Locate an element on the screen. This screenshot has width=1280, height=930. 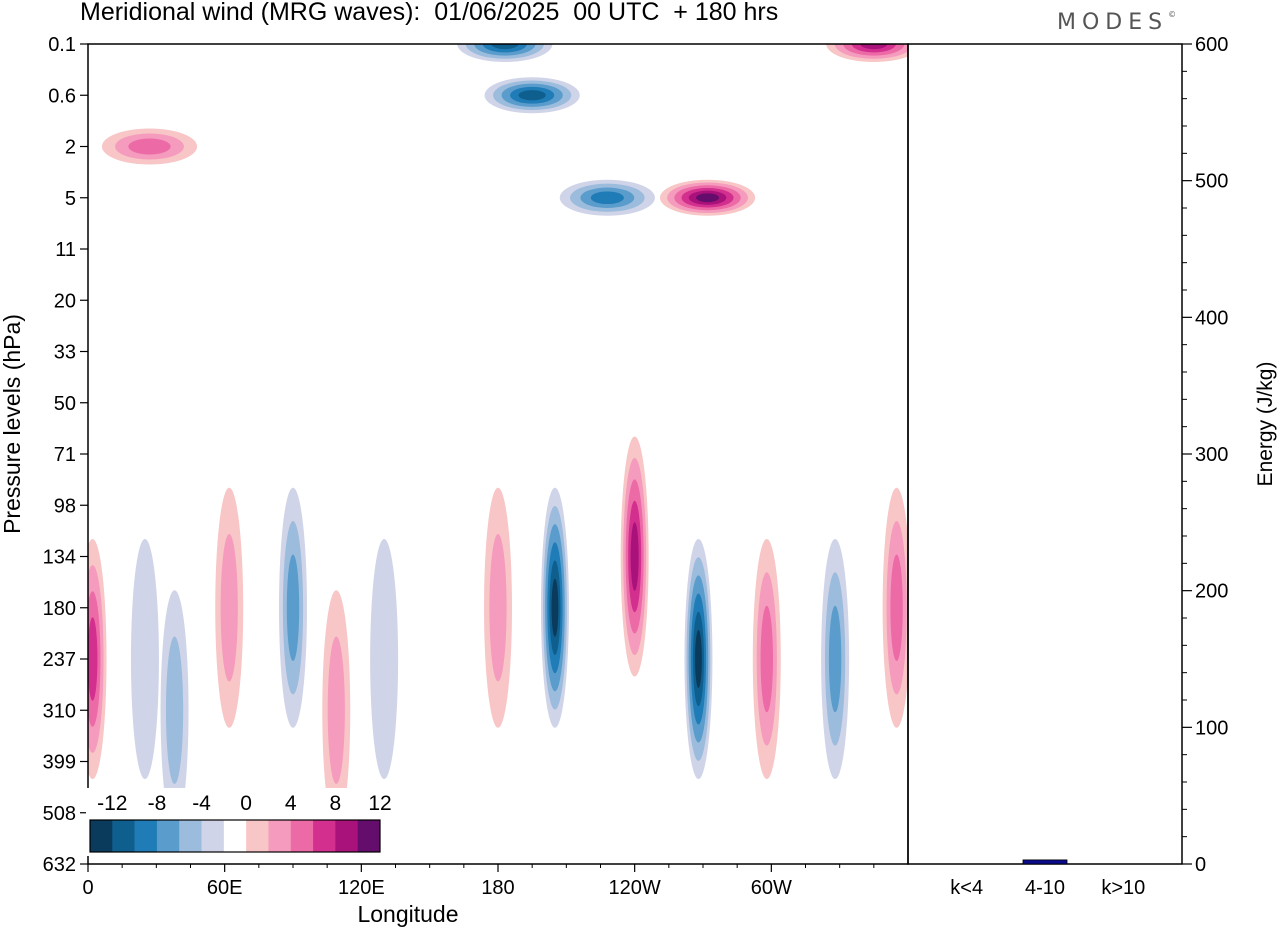
y-tick-label-4: 11 is located at coordinates (65, 250).